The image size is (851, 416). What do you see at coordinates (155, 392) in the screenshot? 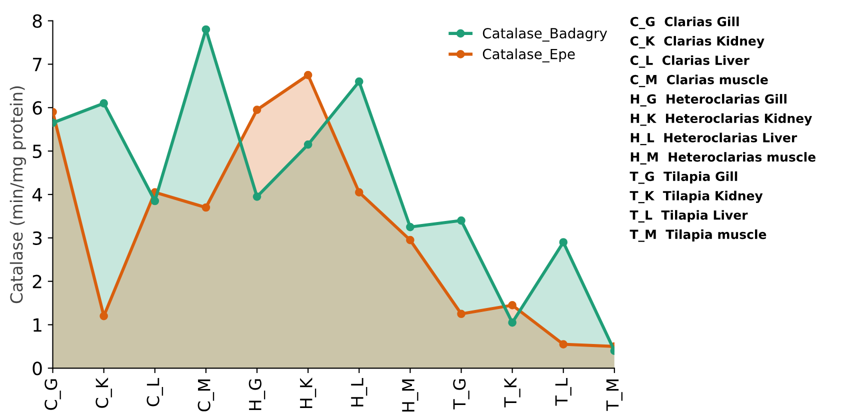
I see `x-tick-label: C_L` at bounding box center [155, 392].